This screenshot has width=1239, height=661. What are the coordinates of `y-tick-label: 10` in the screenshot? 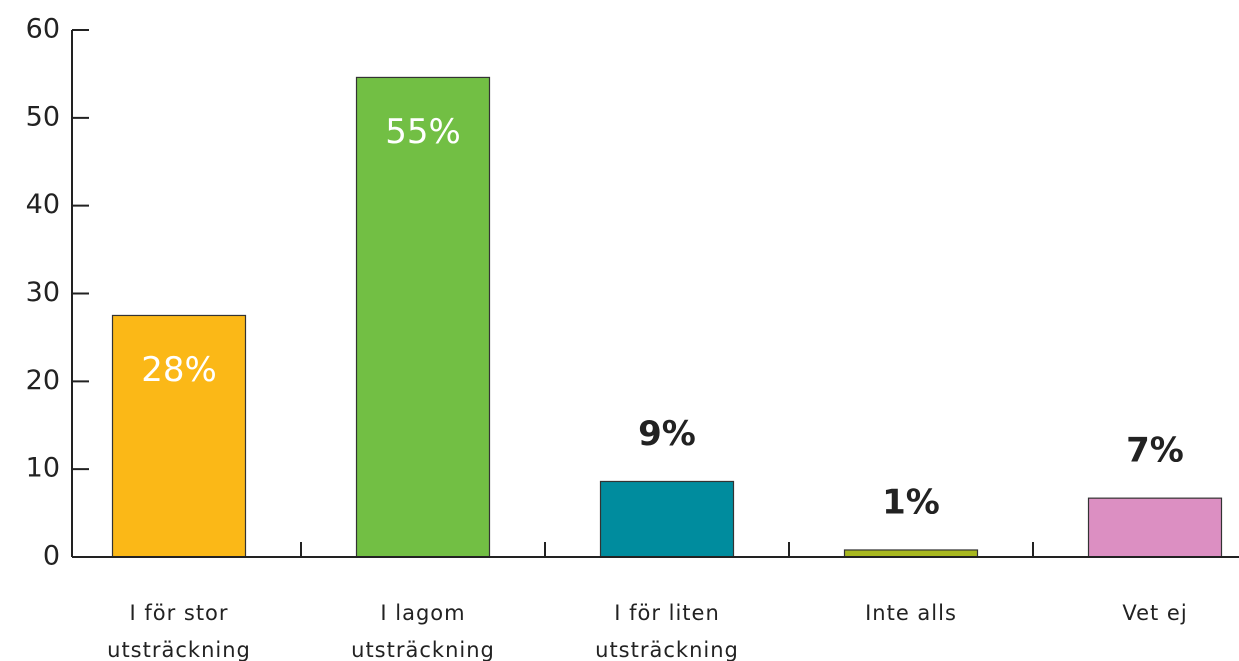 It's located at (43, 468).